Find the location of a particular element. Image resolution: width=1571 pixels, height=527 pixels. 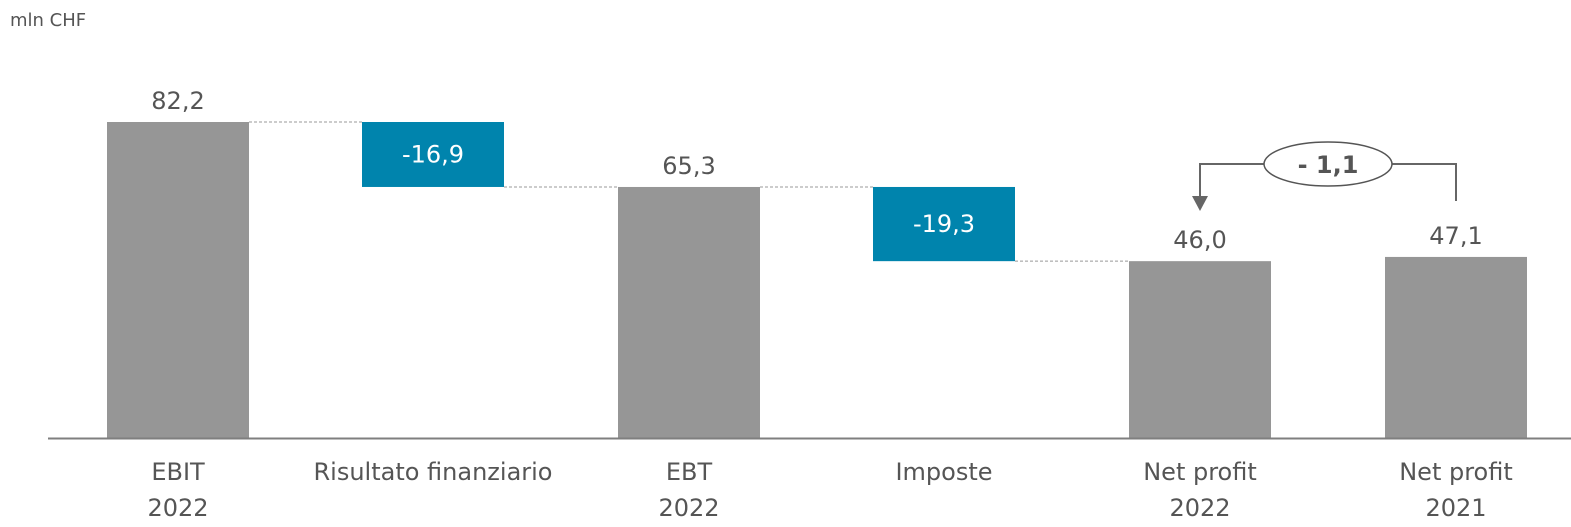

value-label-2: -16,9 is located at coordinates (433, 154).